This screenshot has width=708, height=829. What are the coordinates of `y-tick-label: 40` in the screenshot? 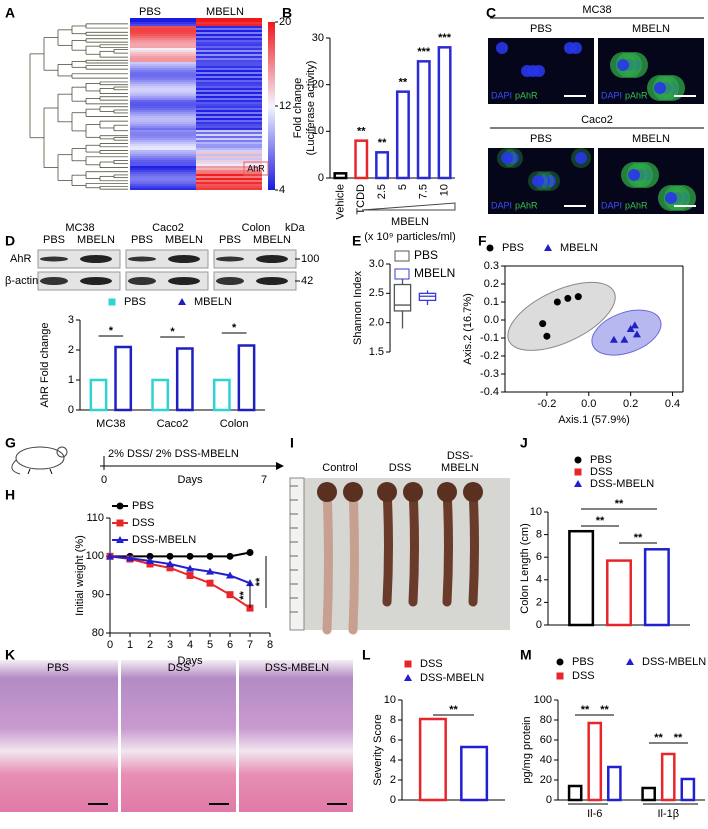 It's located at (546, 760).